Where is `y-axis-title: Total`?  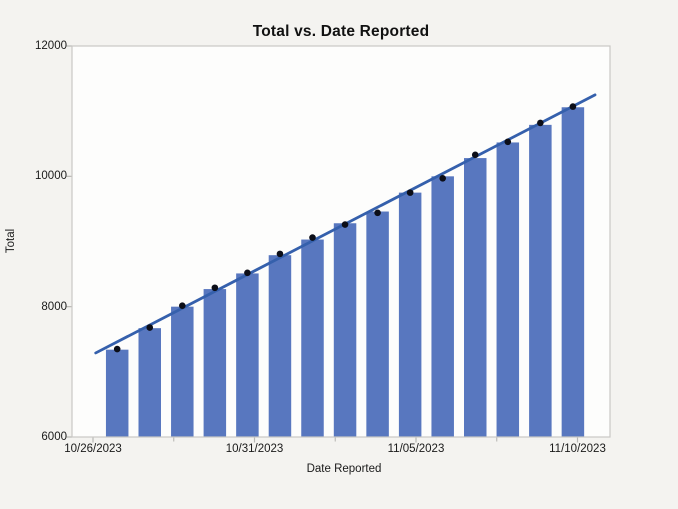
y-axis-title: Total is located at coordinates (11, 241).